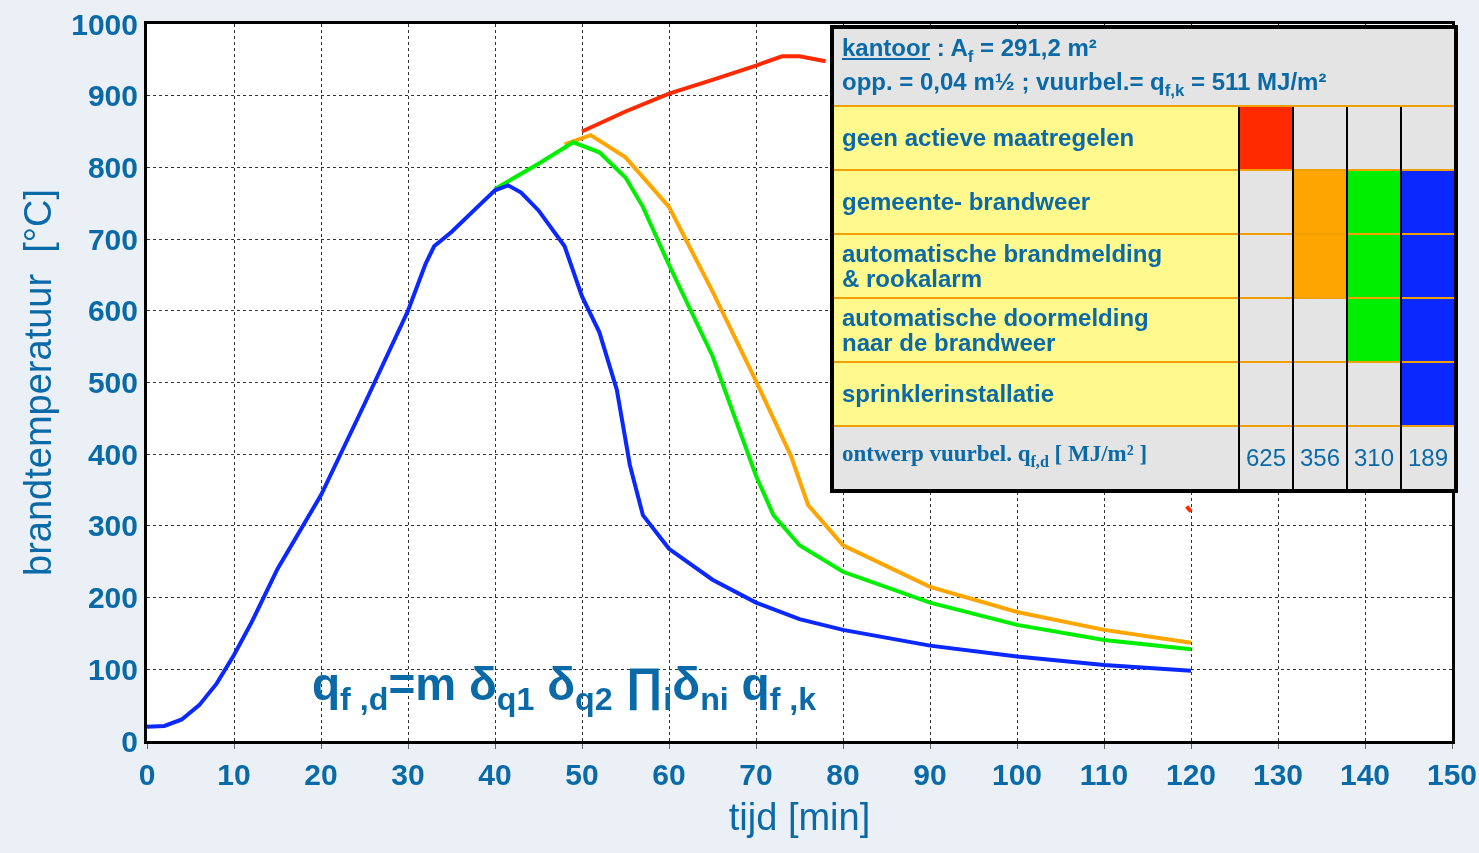  Describe the element at coordinates (1036, 457) in the screenshot. I see `annotation: ontwerp vuurbel. q$_{f,d}$ [ MJ/m² ]` at that location.